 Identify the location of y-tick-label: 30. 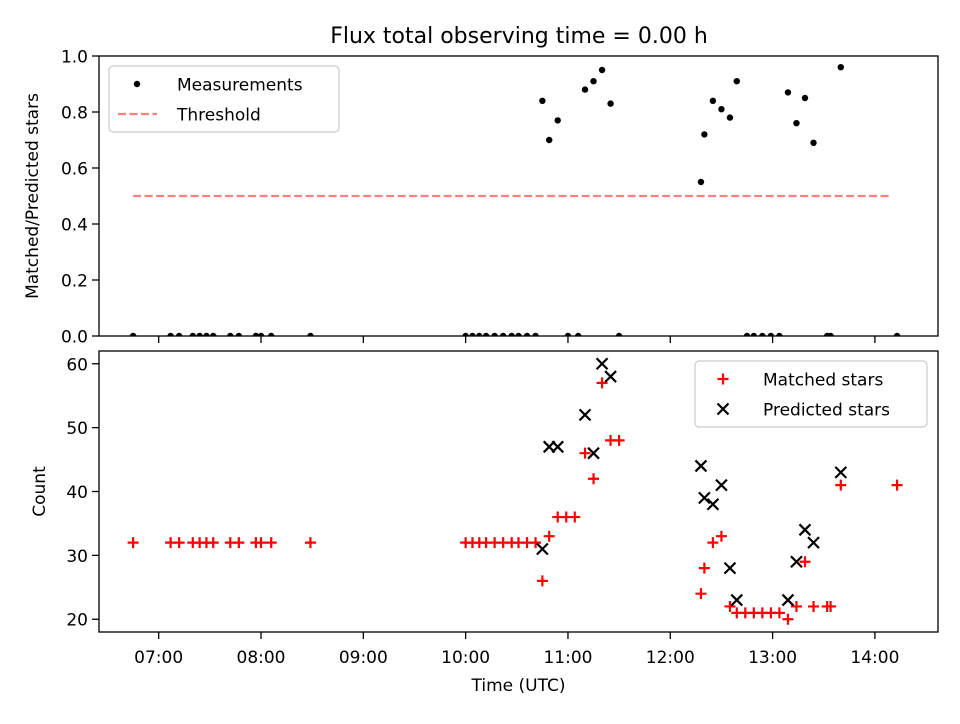
(77, 557).